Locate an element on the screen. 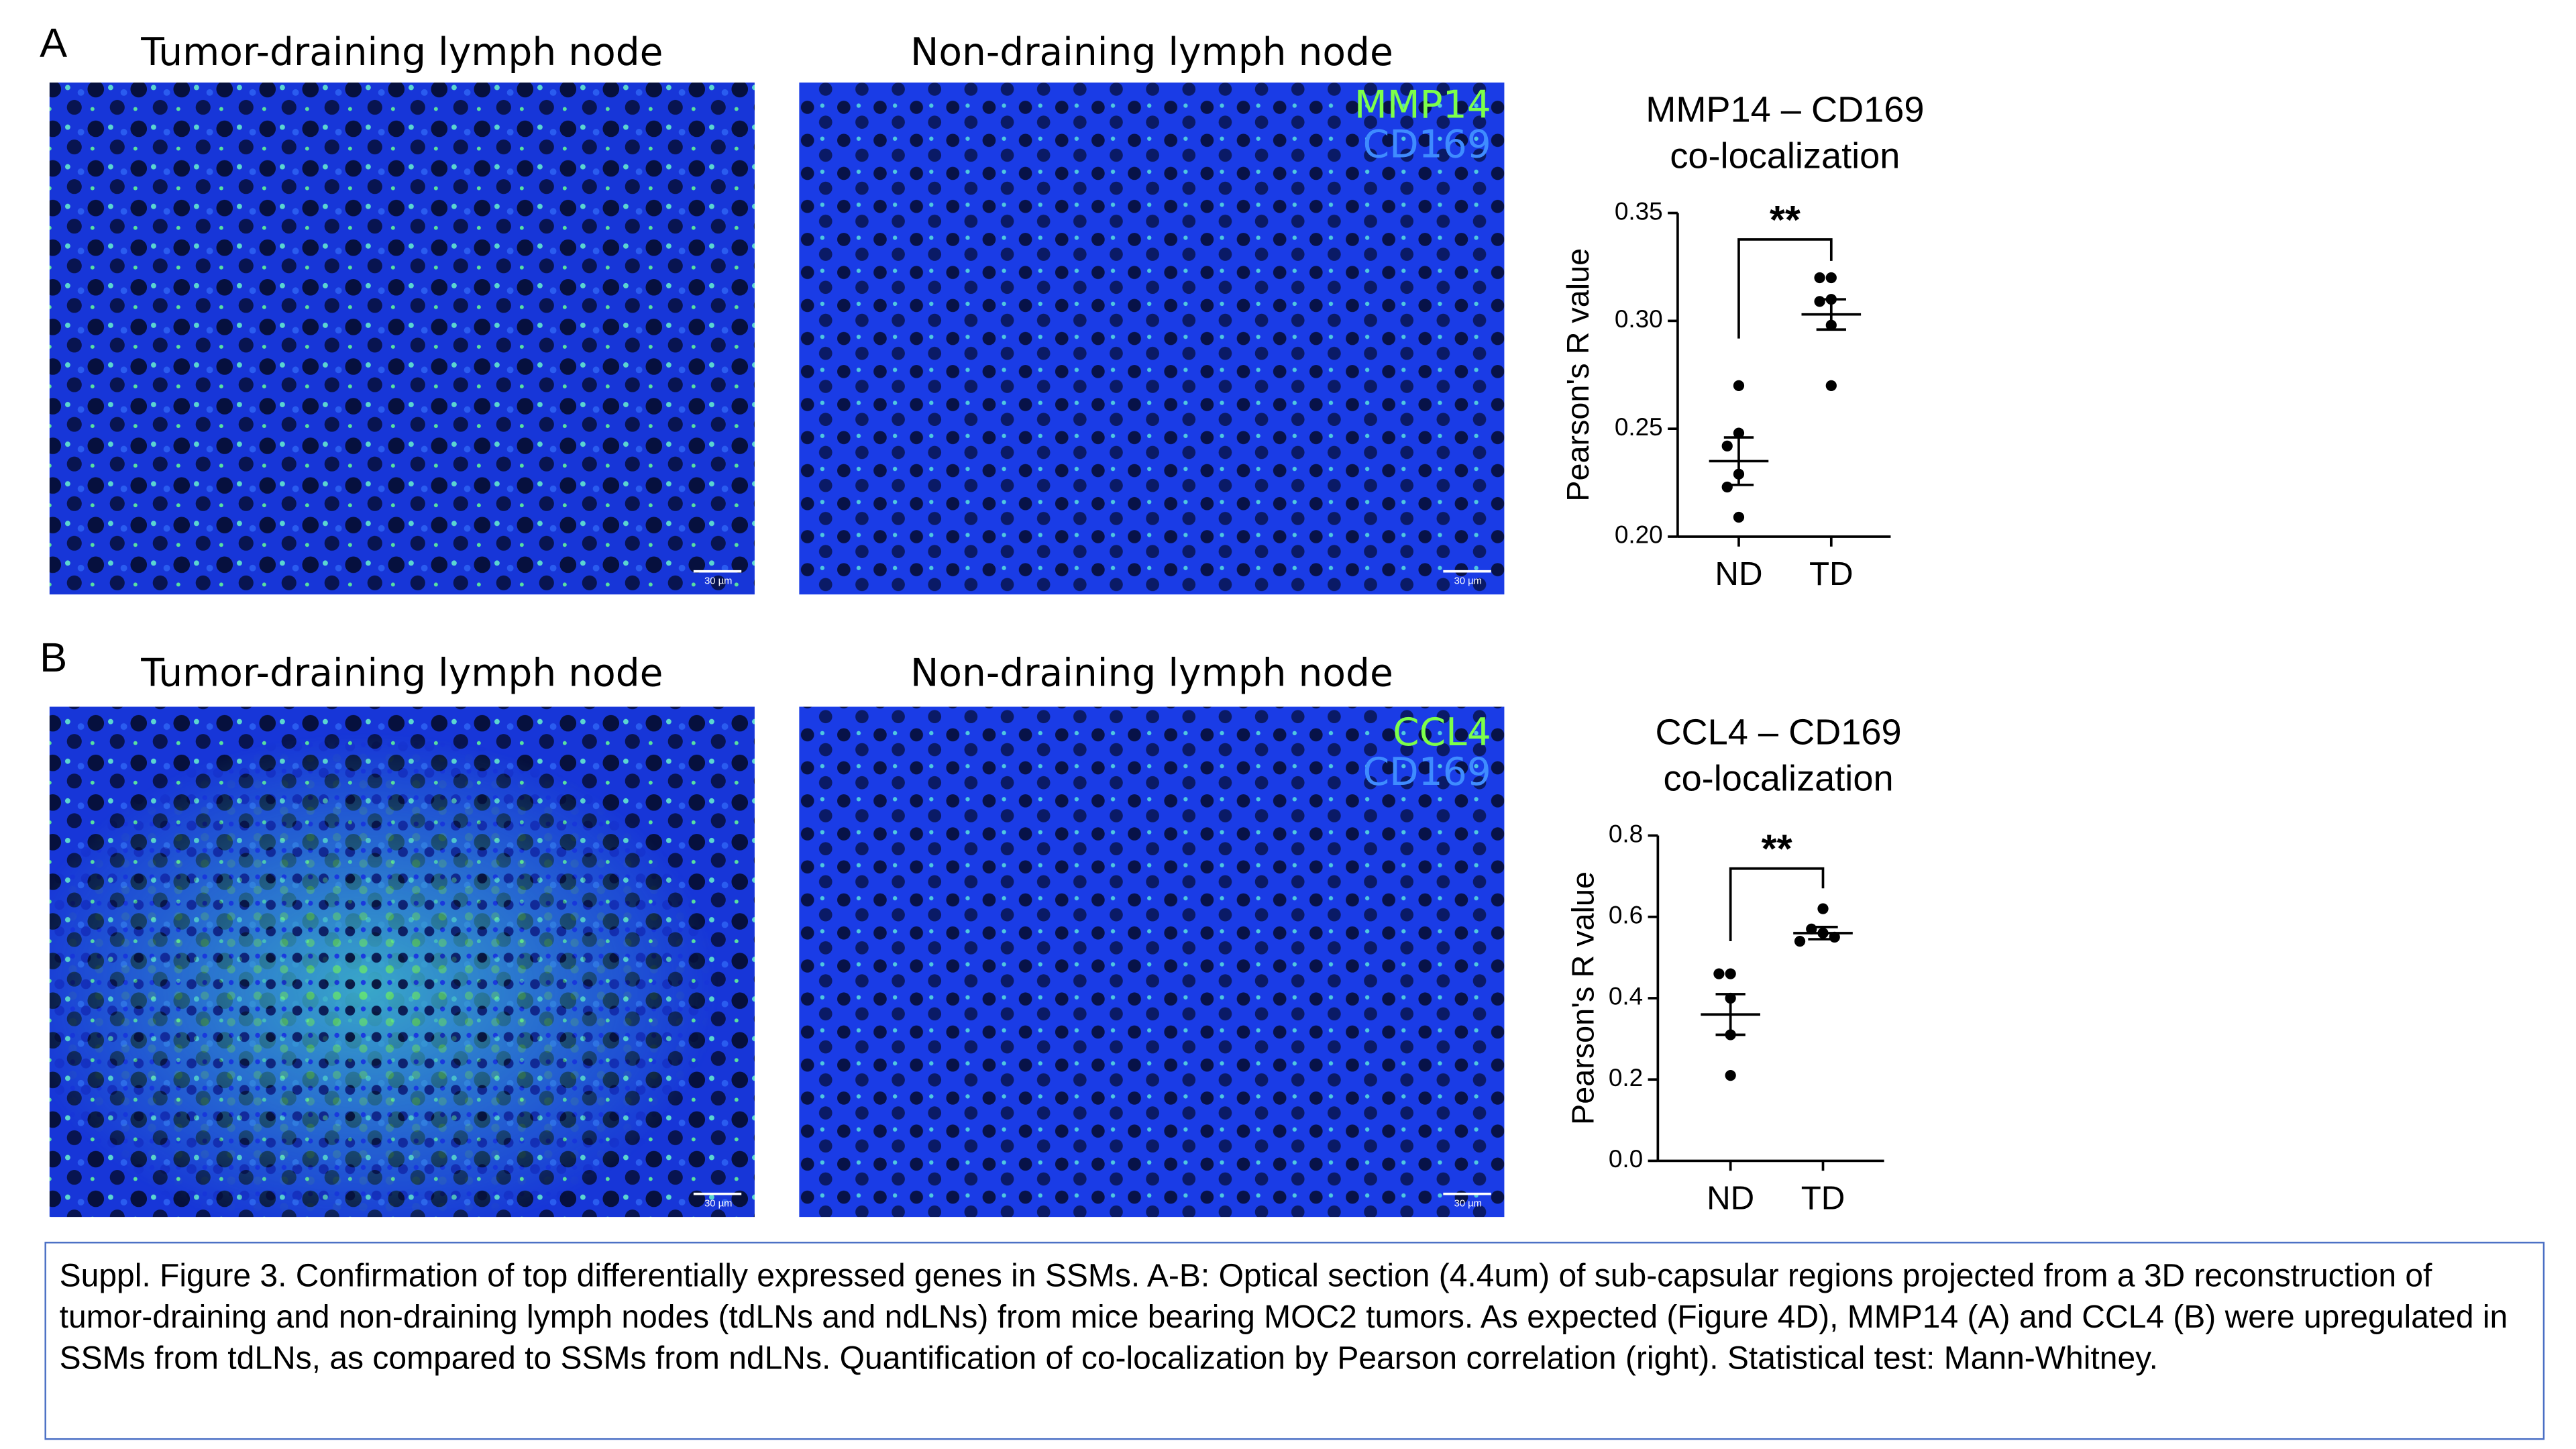 The height and width of the screenshot is (1449, 2576). y-tick-label: 0.6 is located at coordinates (1626, 914).